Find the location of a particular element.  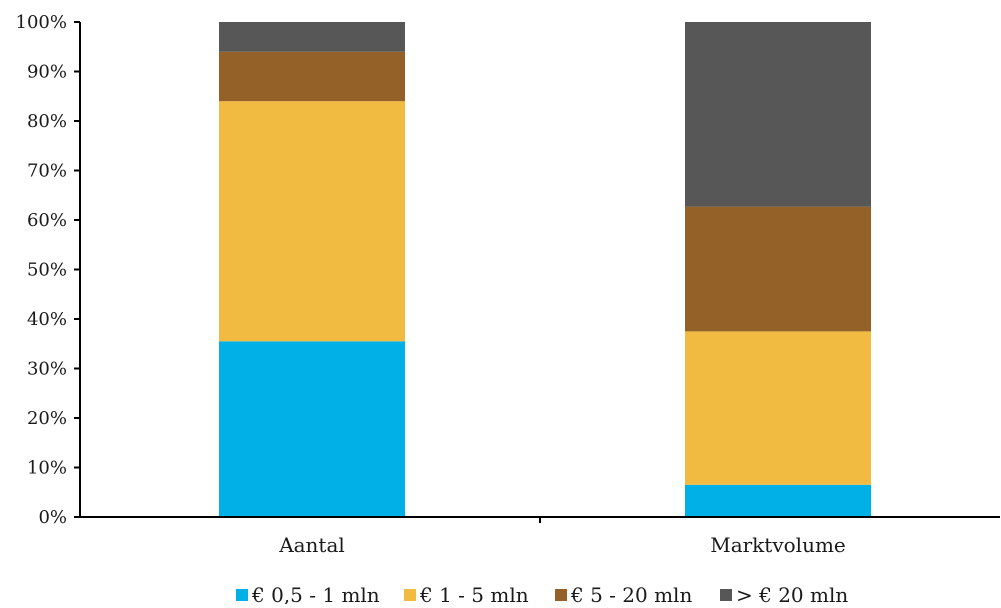

legend-label: > € 20 mln is located at coordinates (792, 593).